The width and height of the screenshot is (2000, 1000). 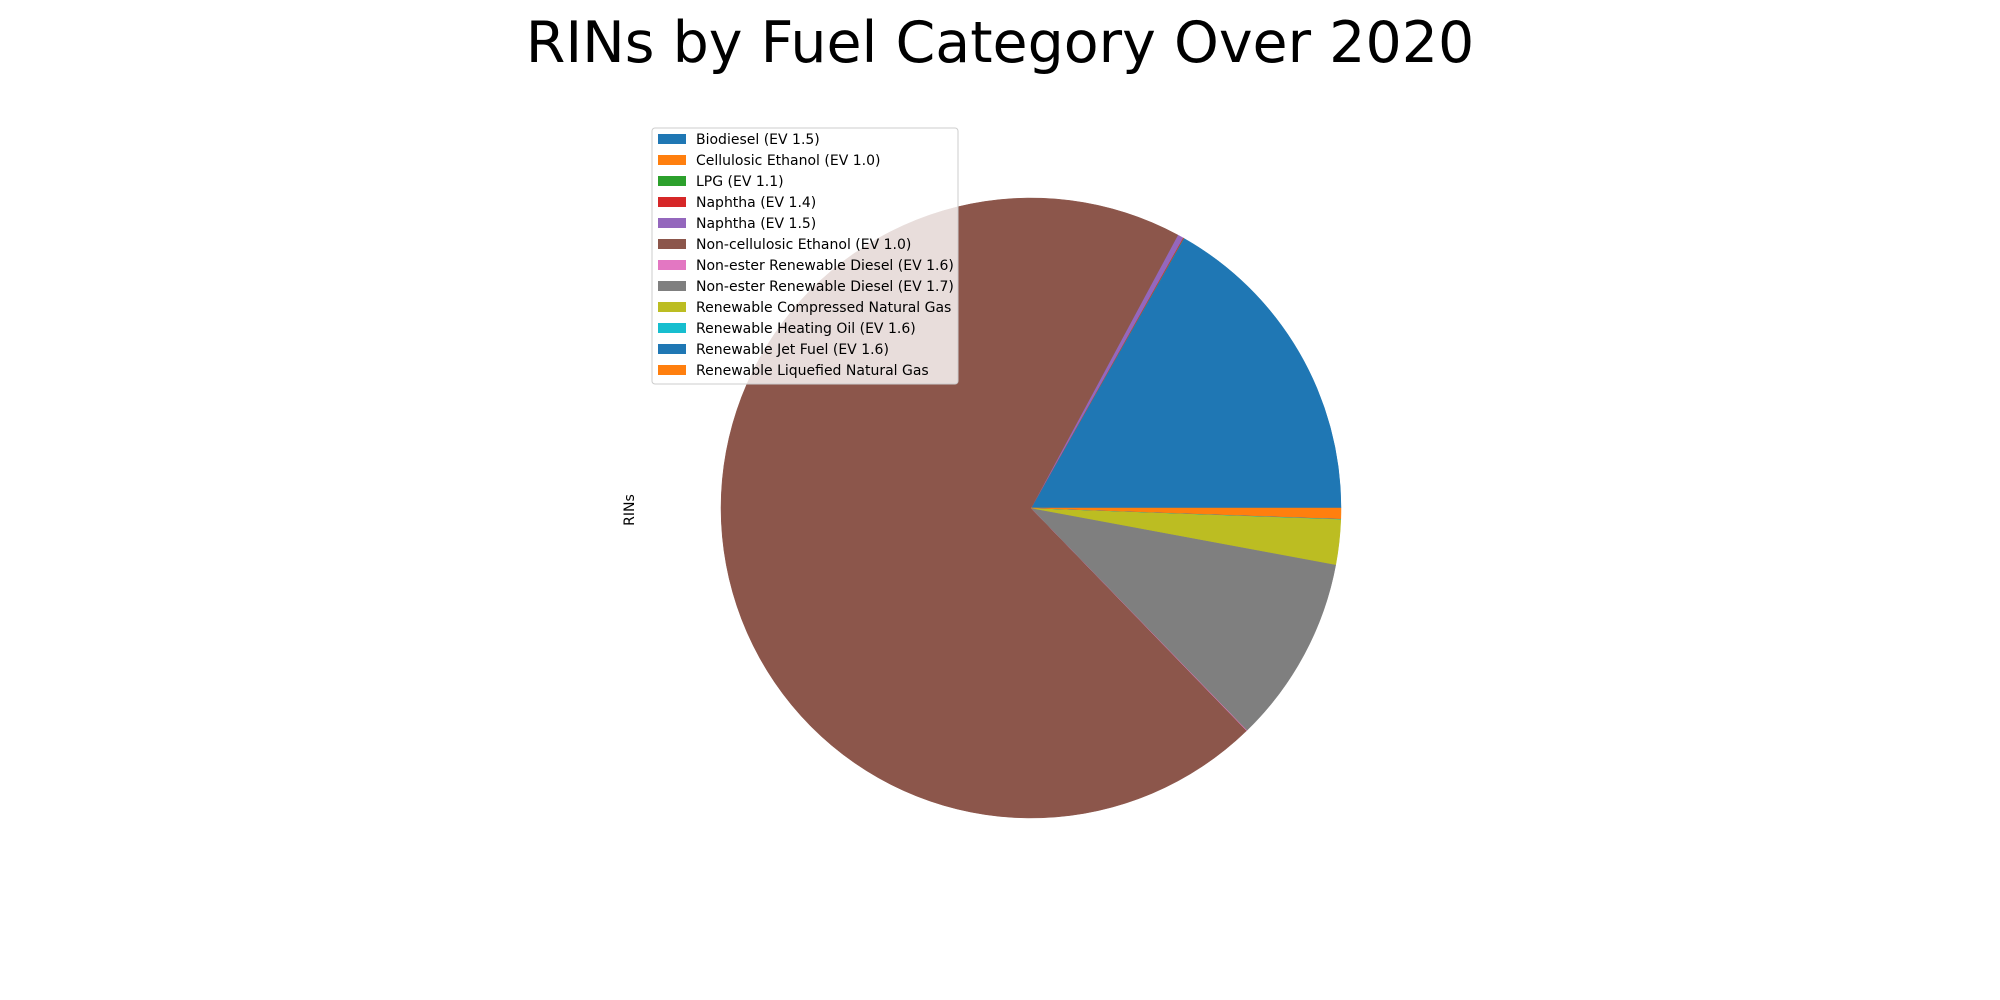 What do you see at coordinates (740, 182) in the screenshot?
I see `legend-label: LPG (EV 1.1)` at bounding box center [740, 182].